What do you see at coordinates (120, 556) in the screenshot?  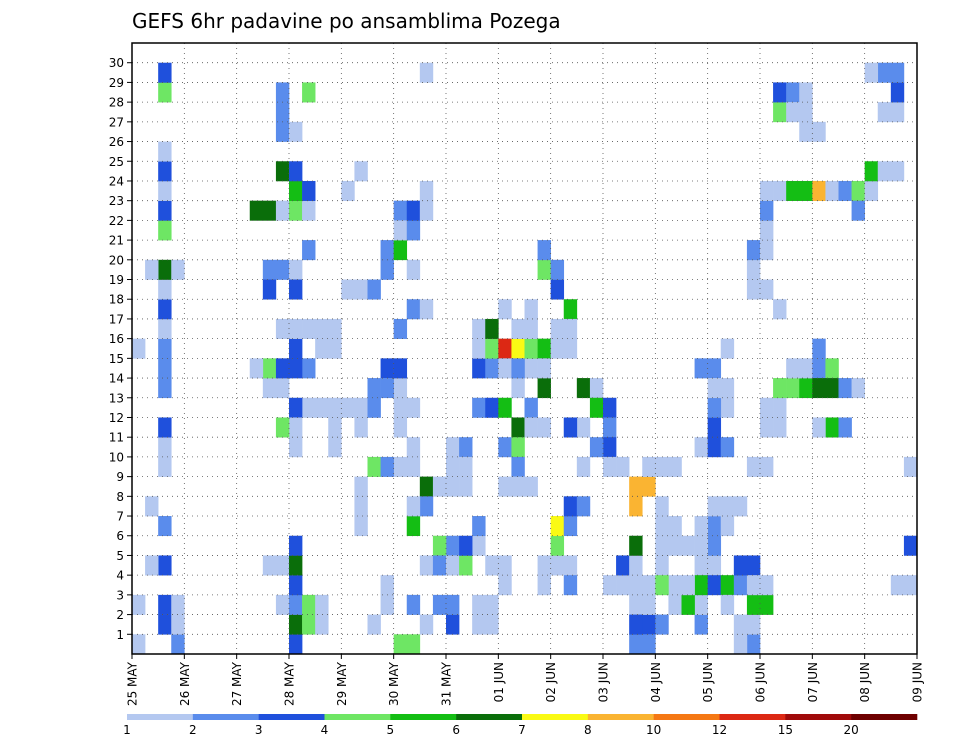 I see `y-tick-label: 5` at bounding box center [120, 556].